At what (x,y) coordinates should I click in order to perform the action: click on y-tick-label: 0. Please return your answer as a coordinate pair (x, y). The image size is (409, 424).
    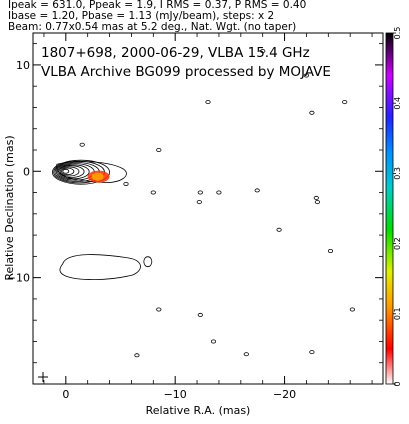
    Looking at the image, I should click on (26, 171).